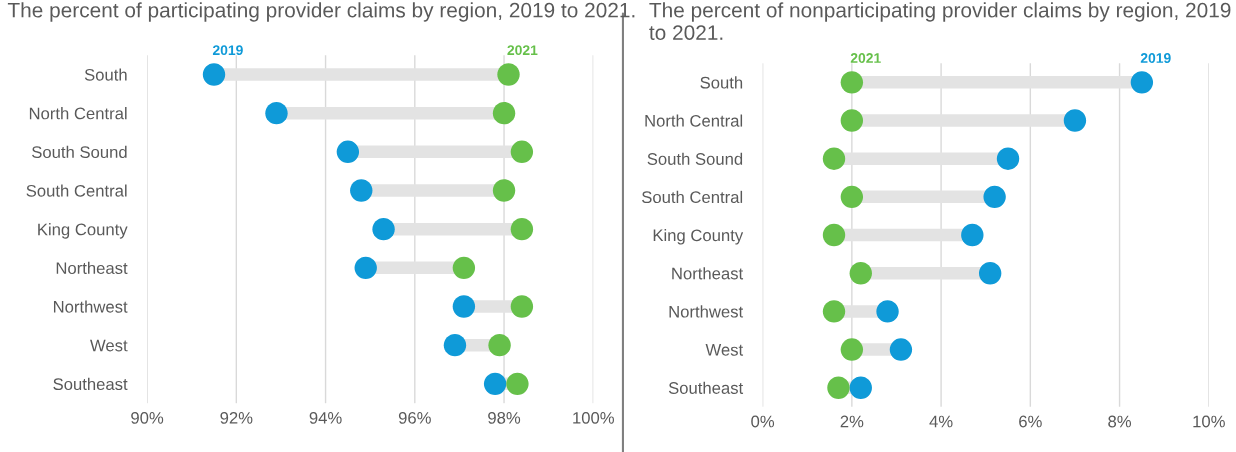 Image resolution: width=1236 pixels, height=452 pixels. I want to click on chart-title: The percent of nonparticipating provider claims by region, 2019 to 2021., so click(940, 21).